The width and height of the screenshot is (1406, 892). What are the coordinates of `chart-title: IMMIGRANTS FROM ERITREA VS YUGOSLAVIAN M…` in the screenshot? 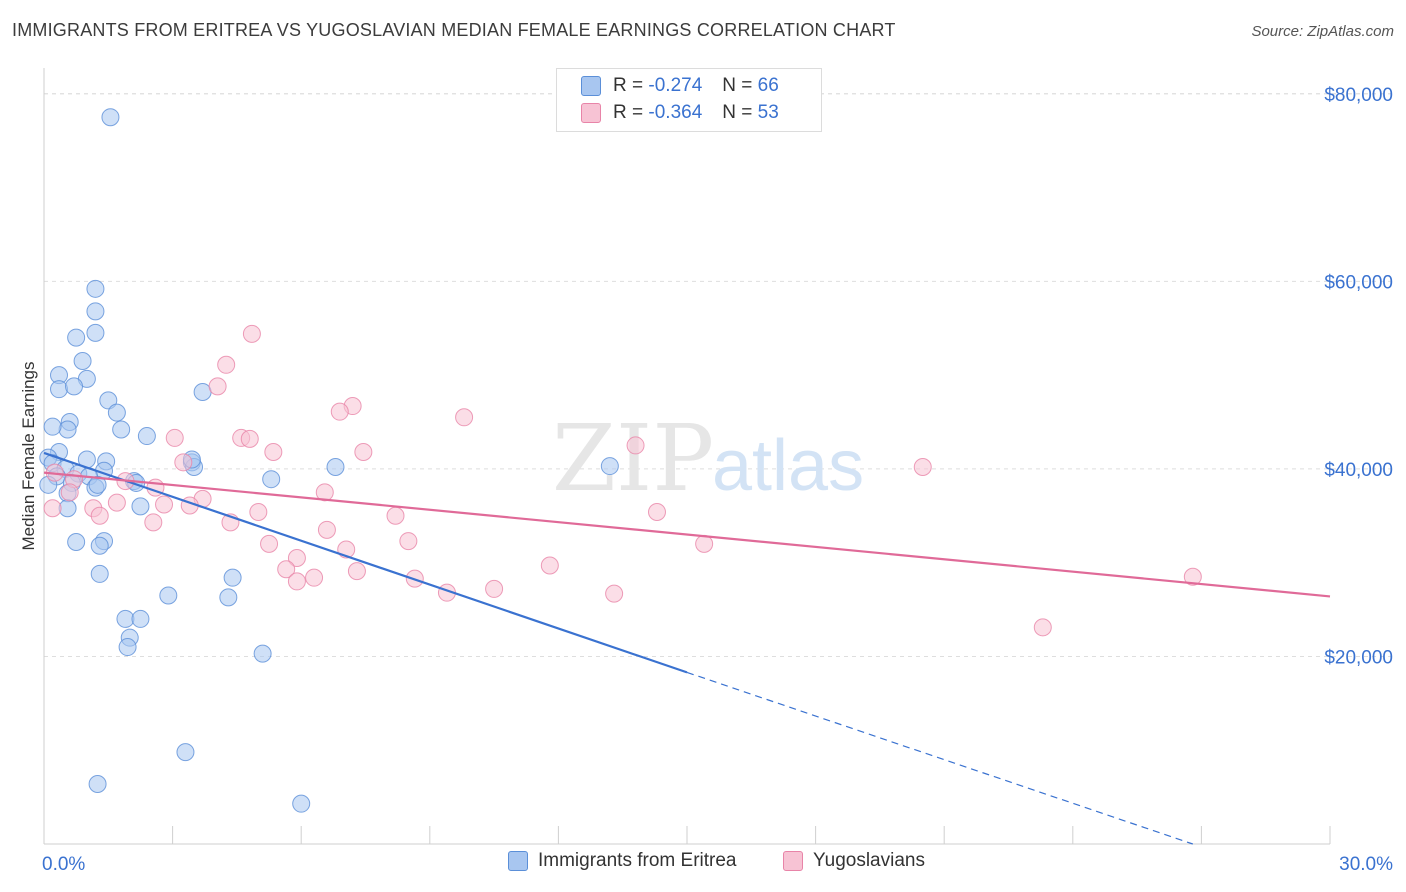 It's located at (454, 30).